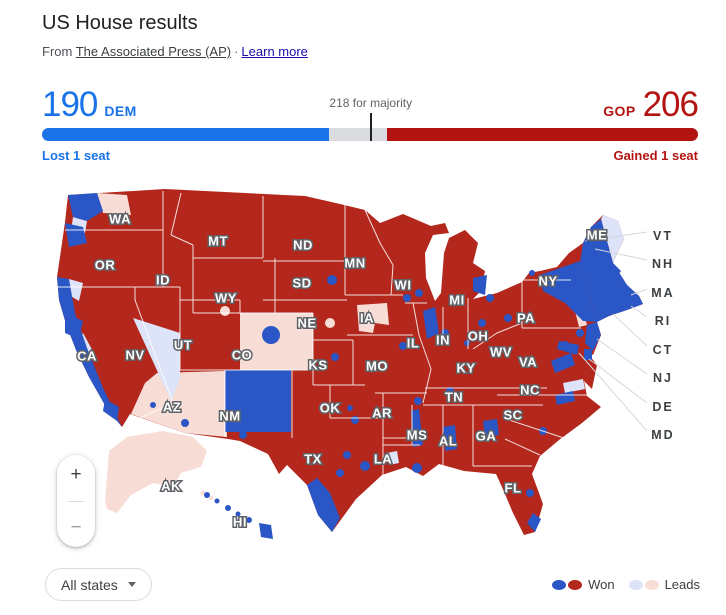  I want to click on source-prefix: From, so click(57, 51).